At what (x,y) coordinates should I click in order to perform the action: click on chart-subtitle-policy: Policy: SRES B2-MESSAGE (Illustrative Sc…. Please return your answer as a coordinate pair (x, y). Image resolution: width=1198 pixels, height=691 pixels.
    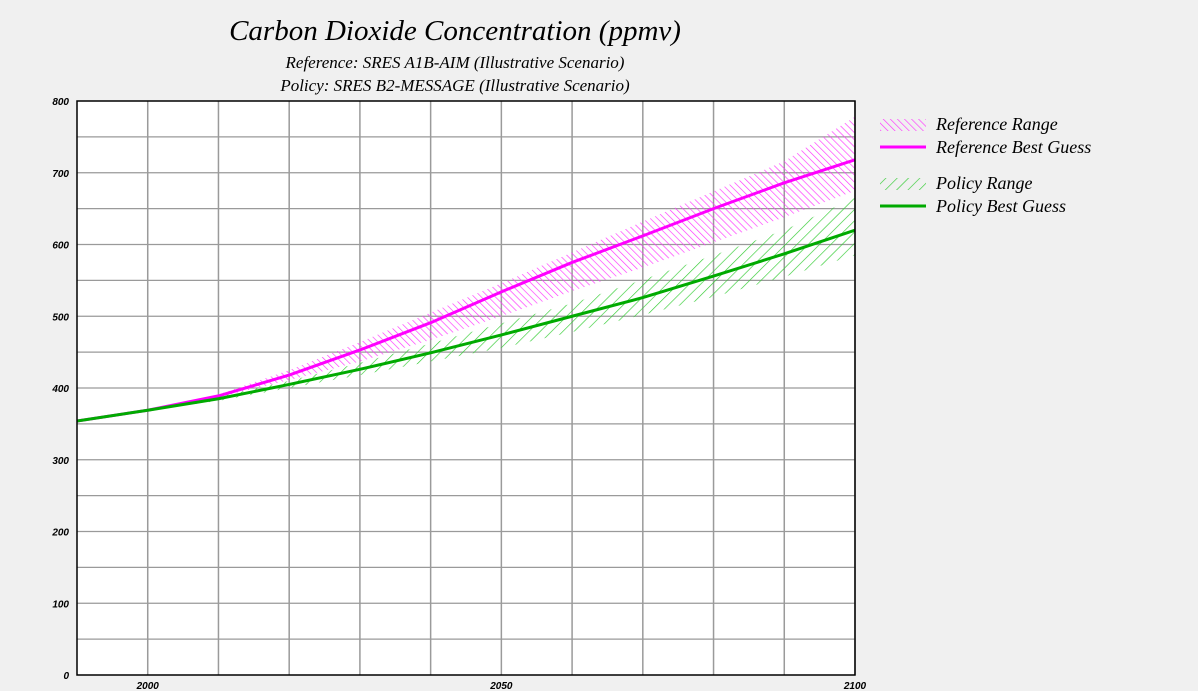
    Looking at the image, I should click on (454, 85).